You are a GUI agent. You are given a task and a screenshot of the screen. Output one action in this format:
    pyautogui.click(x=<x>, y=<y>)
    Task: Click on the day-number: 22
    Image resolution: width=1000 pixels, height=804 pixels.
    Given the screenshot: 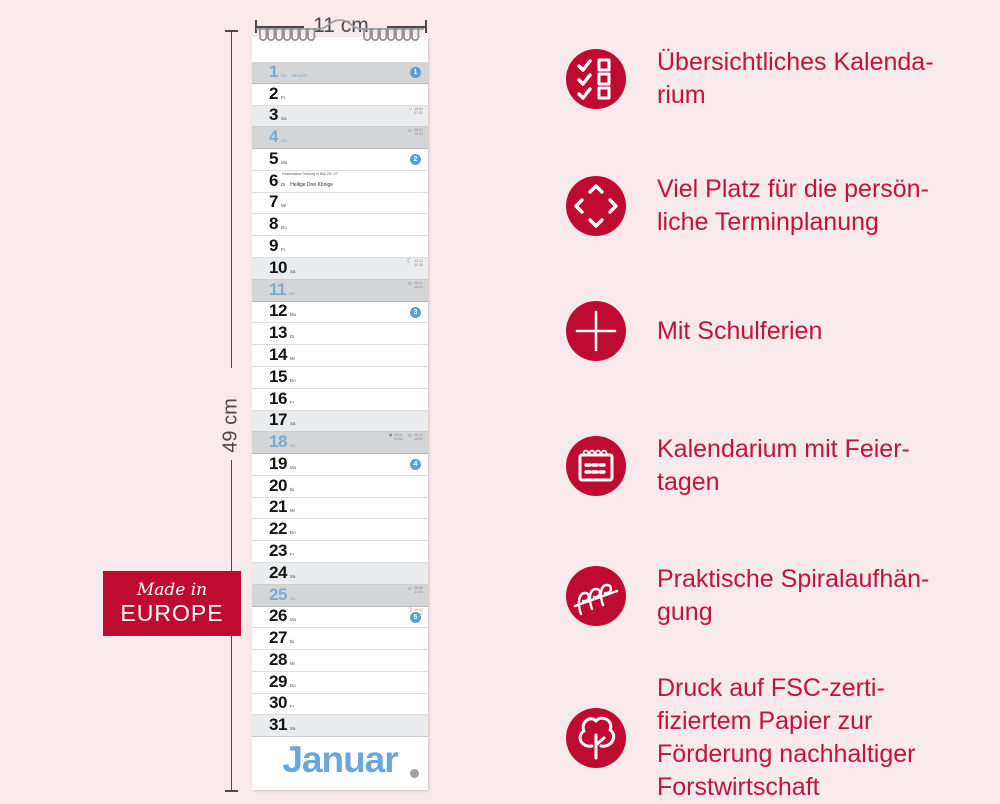 What is the action you would take?
    pyautogui.click(x=278, y=529)
    